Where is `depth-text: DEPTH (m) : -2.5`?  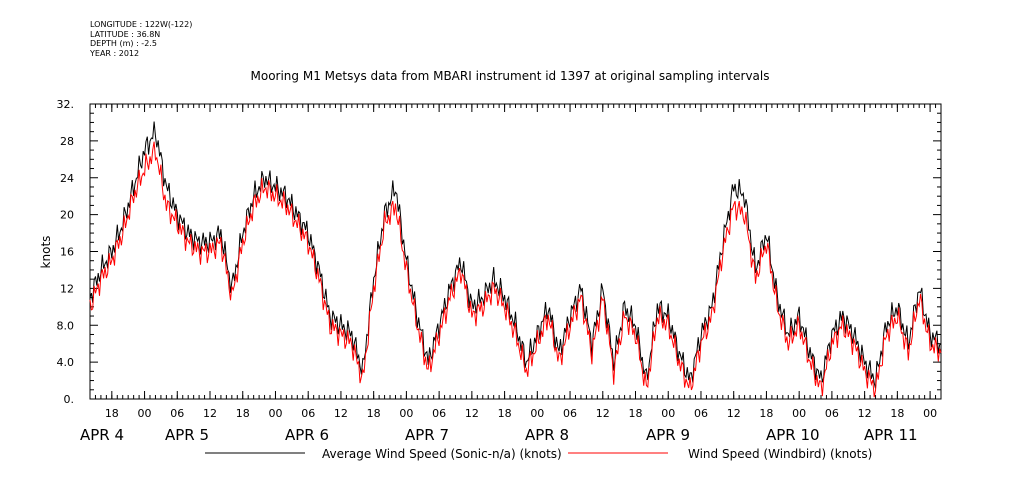
depth-text: DEPTH (m) : -2.5 is located at coordinates (123, 43).